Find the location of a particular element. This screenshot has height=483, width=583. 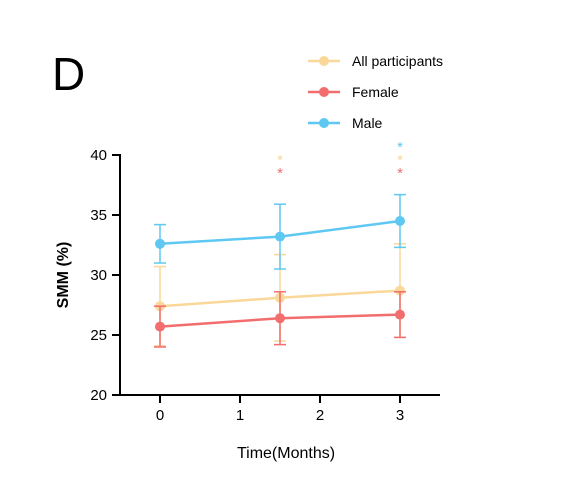

series-male is located at coordinates (280, 231).